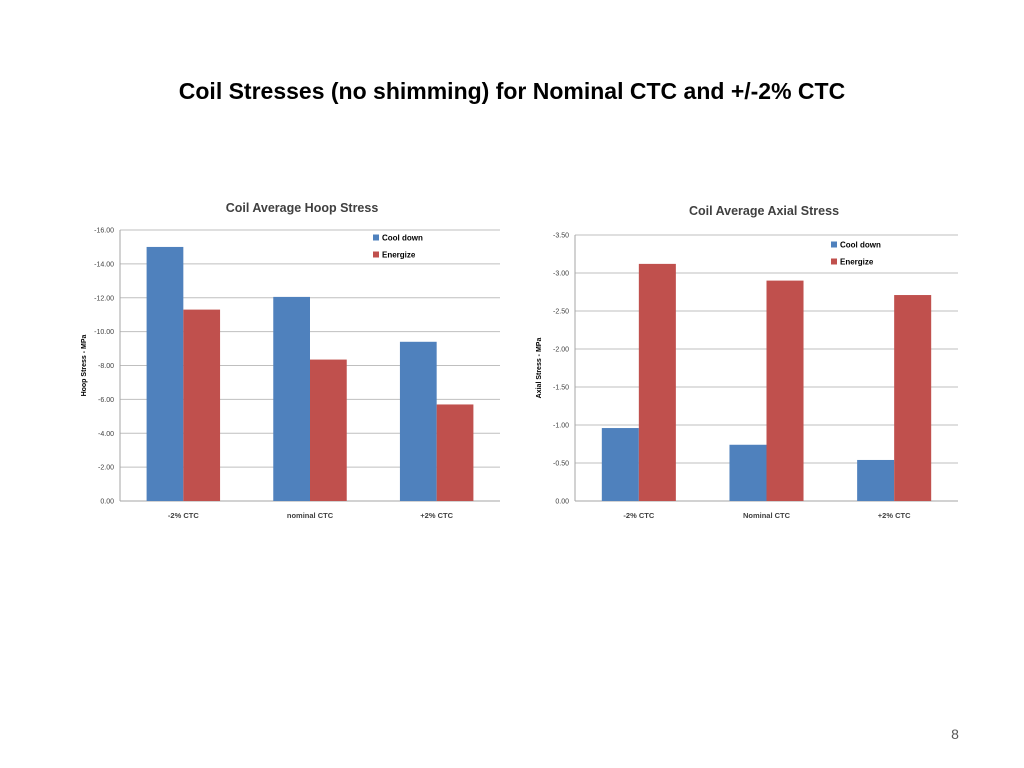  I want to click on x-category-label: Nominal CTC, so click(767, 515).